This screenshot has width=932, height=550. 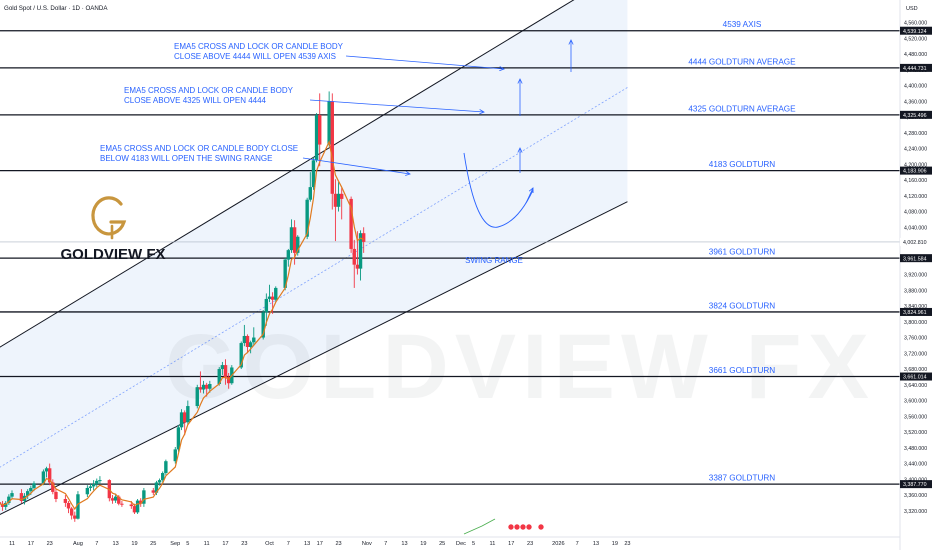 I want to click on economic-events, so click(x=504, y=526).